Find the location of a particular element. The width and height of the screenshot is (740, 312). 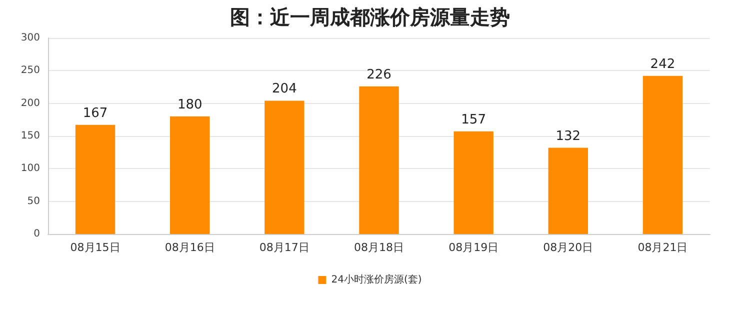

data-label: 167 is located at coordinates (95, 113).